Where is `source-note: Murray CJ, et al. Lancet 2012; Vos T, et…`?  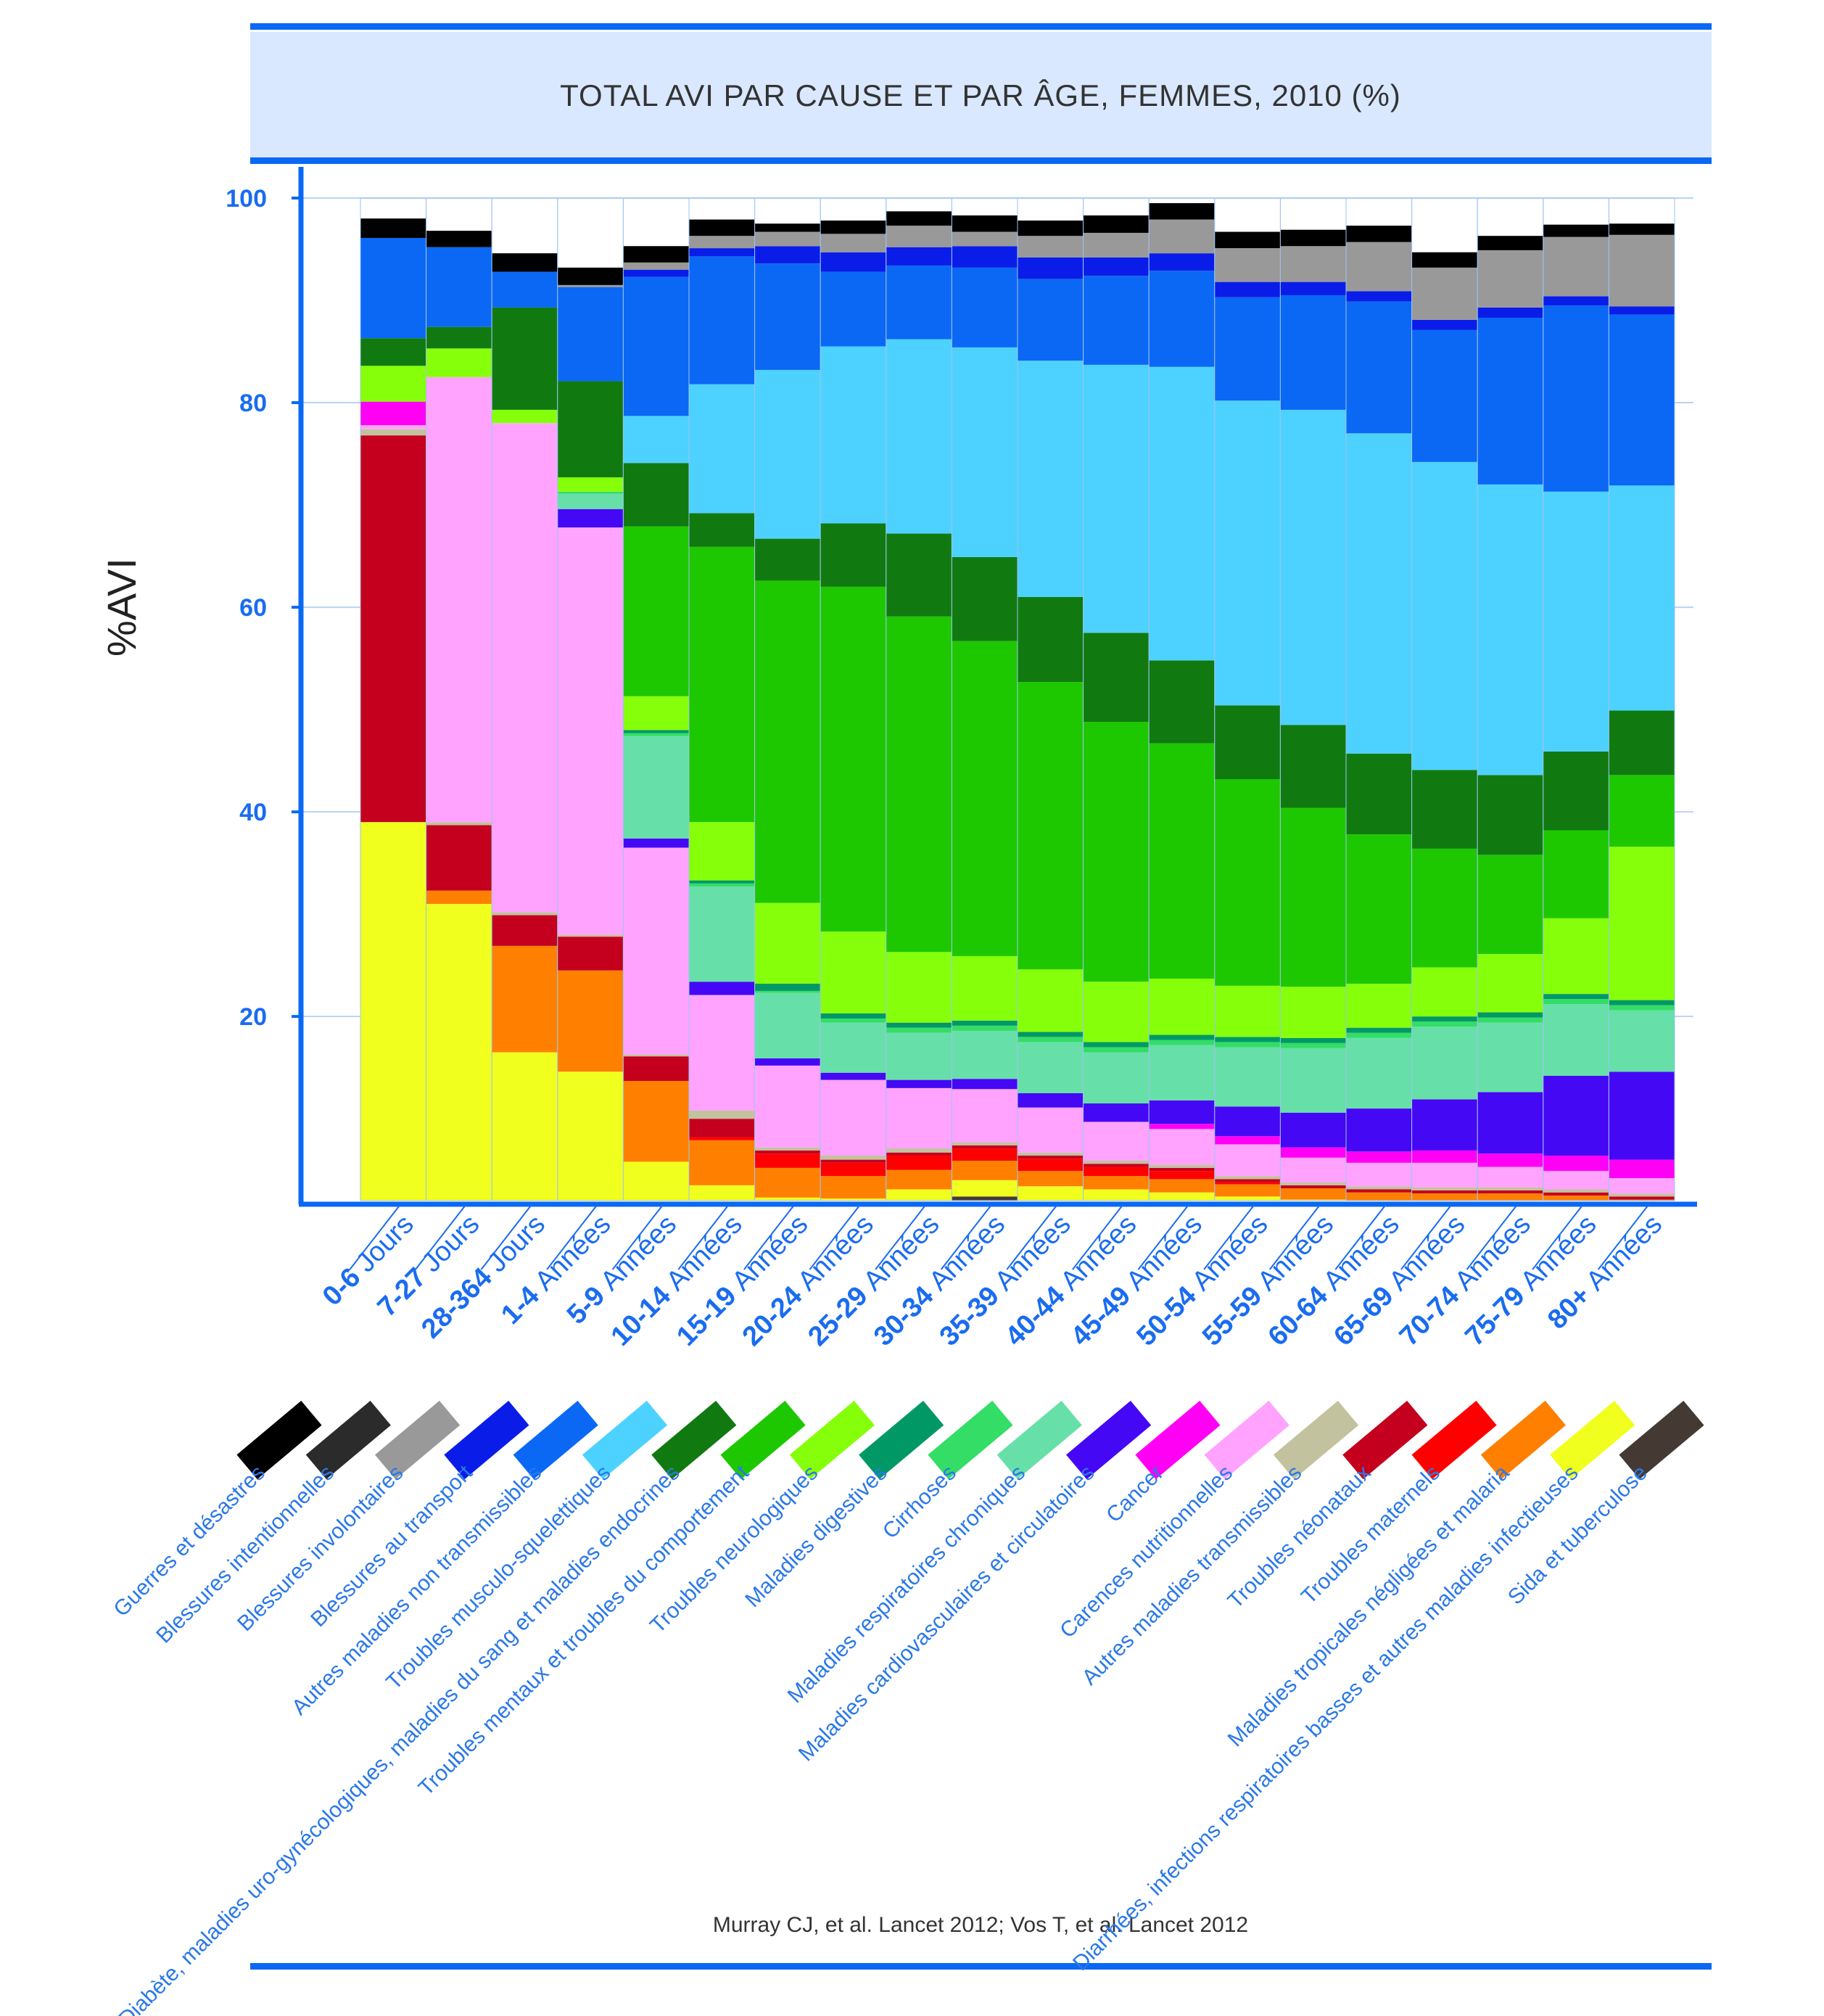
source-note: Murray CJ, et al. Lancet 2012; Vos T, et… is located at coordinates (981, 1925).